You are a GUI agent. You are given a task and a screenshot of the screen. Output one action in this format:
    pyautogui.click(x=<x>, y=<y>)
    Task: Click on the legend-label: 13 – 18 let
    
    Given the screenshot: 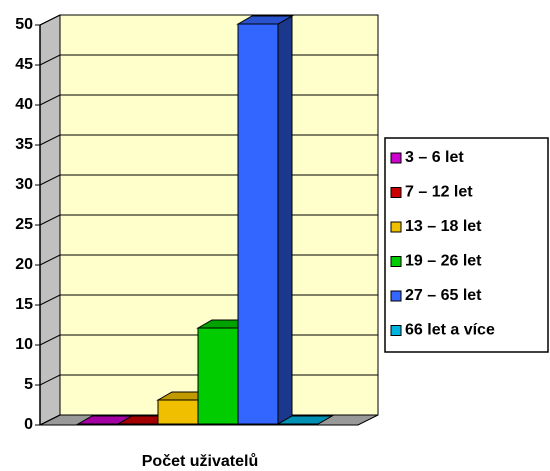 What is the action you would take?
    pyautogui.click(x=443, y=226)
    